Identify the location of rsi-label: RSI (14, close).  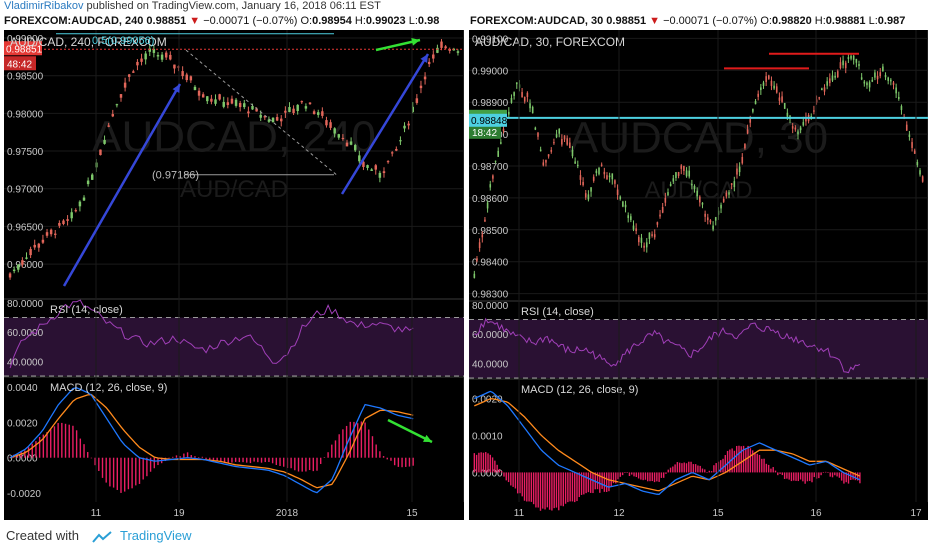
(86, 310).